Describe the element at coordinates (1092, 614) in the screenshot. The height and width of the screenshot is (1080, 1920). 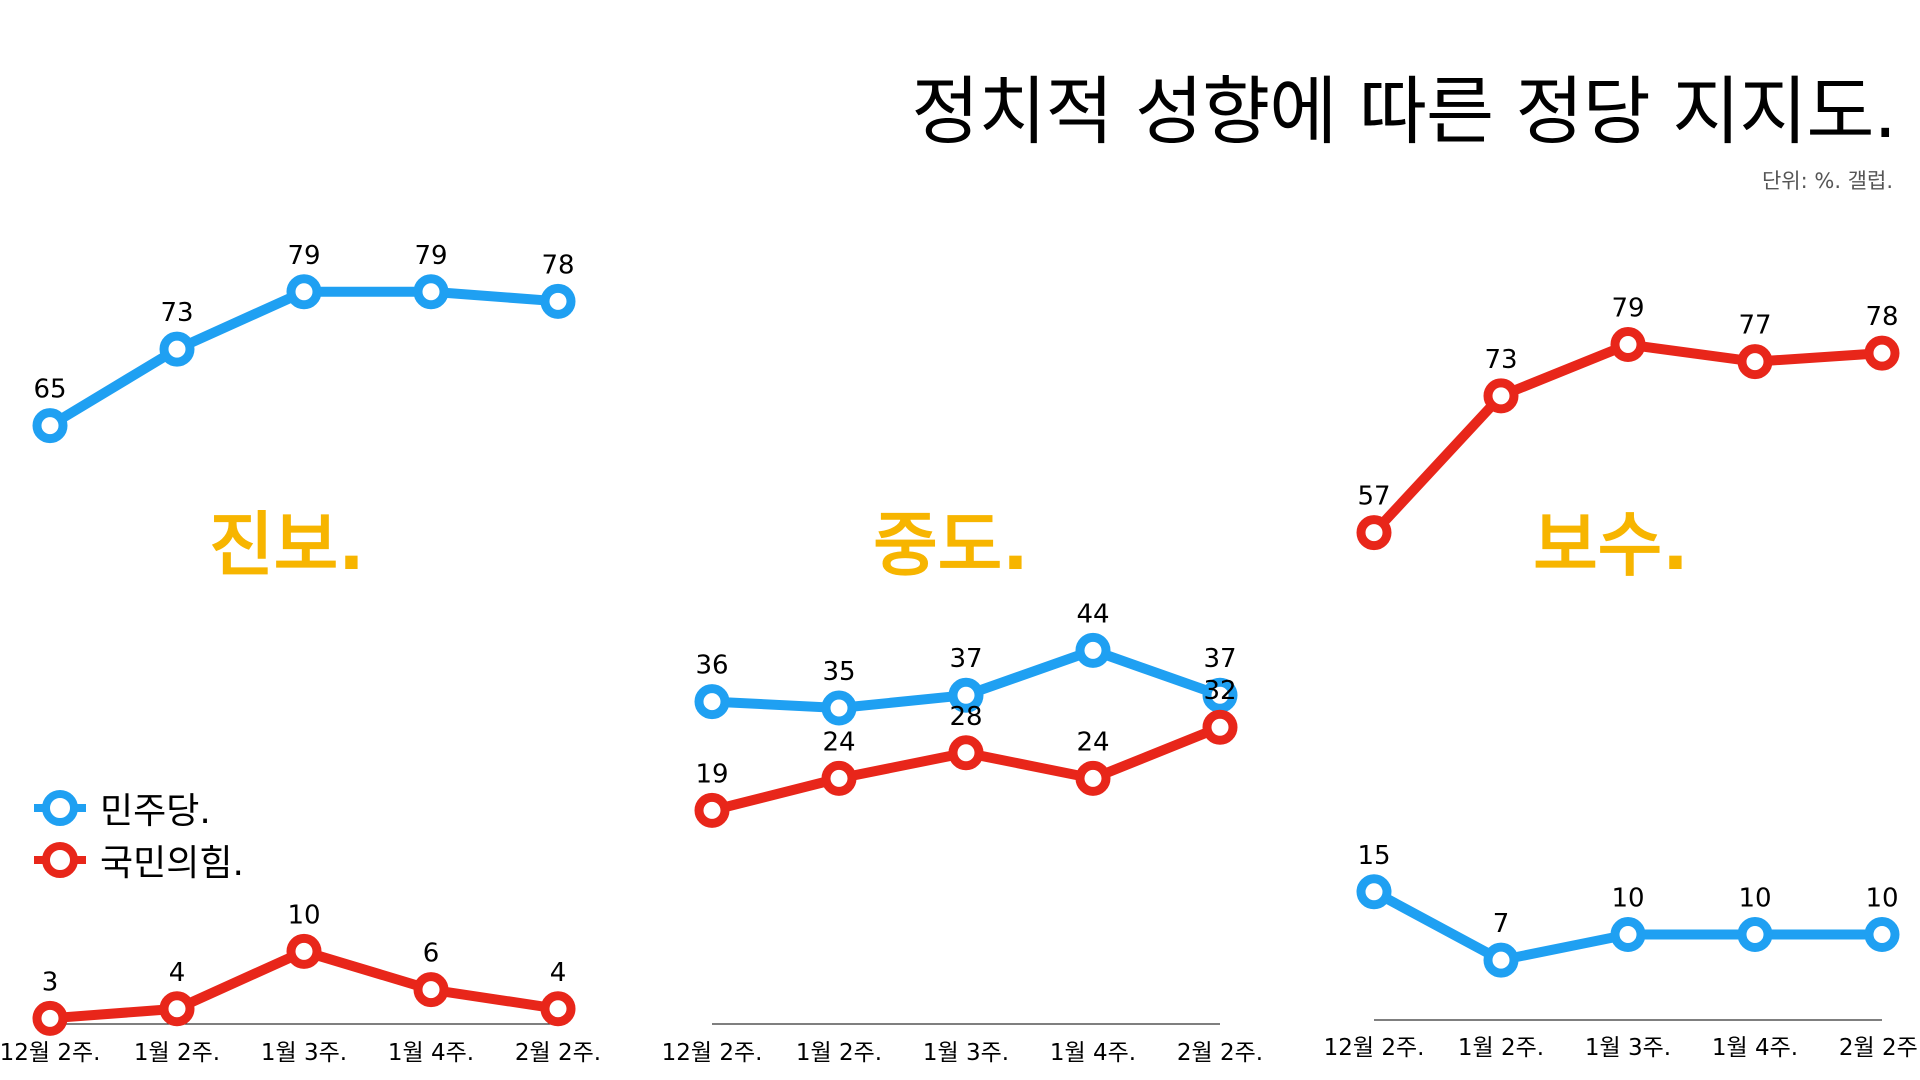
I see `data-label: 44` at that location.